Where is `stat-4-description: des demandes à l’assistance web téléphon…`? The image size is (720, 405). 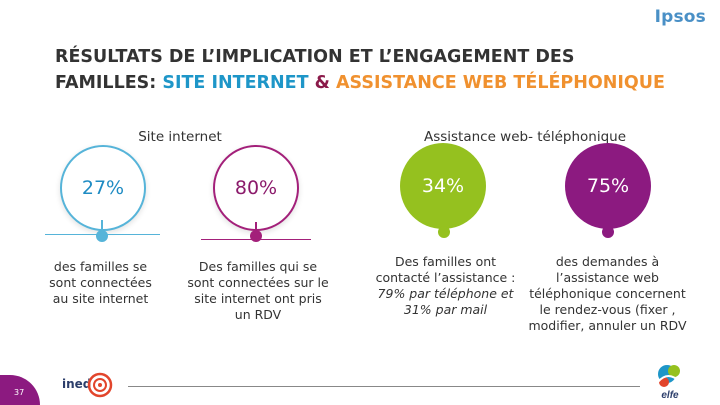 stat-4-description: des demandes à l’assistance web téléphon… is located at coordinates (607, 294).